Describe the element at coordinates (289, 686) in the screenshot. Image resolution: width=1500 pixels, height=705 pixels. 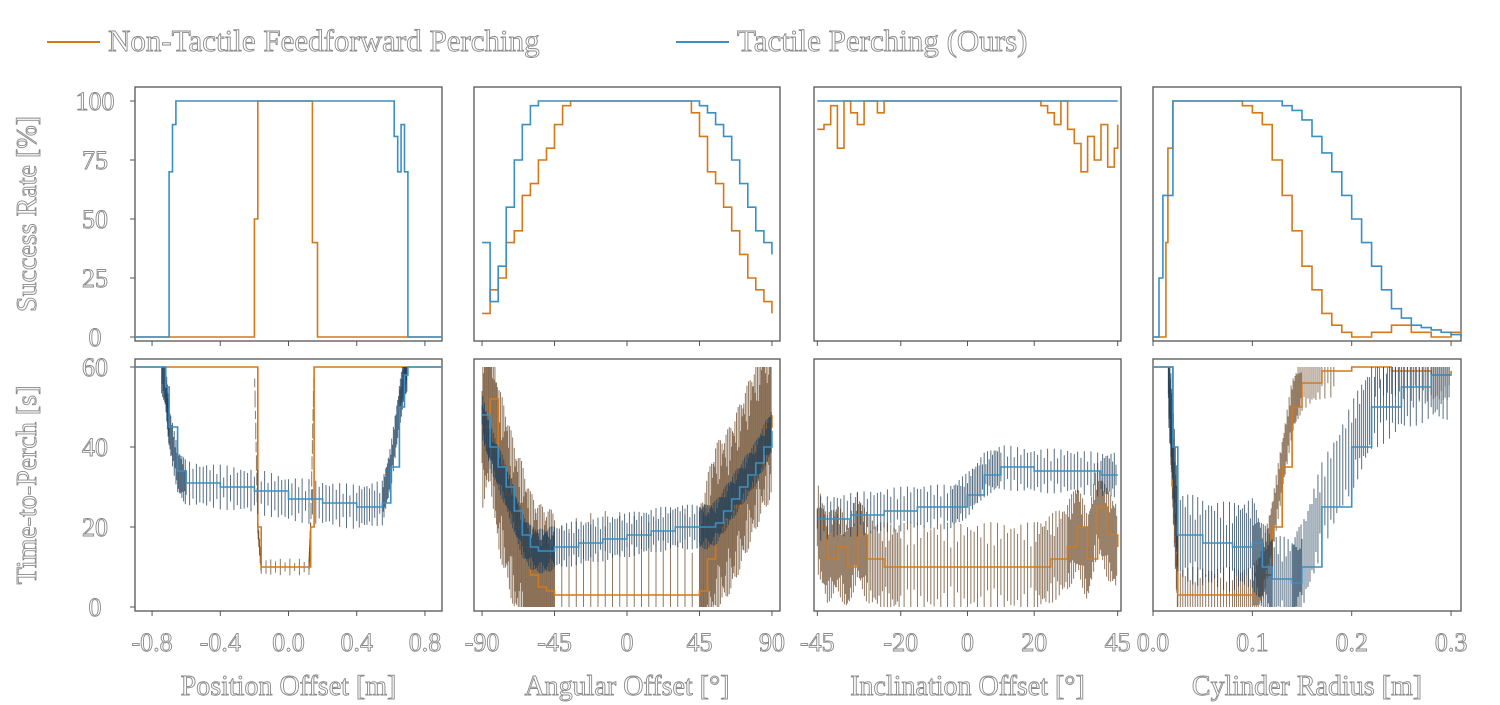
I see `x-axis-title: Position Offset [m]` at that location.